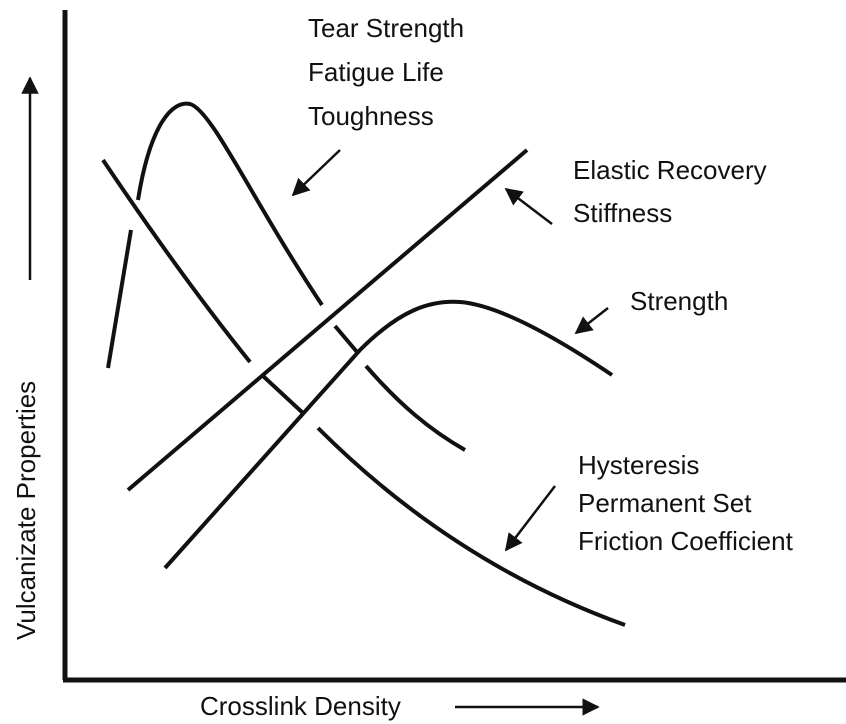 The height and width of the screenshot is (724, 846). What do you see at coordinates (376, 72) in the screenshot?
I see `curve-label: Fatigue Life` at bounding box center [376, 72].